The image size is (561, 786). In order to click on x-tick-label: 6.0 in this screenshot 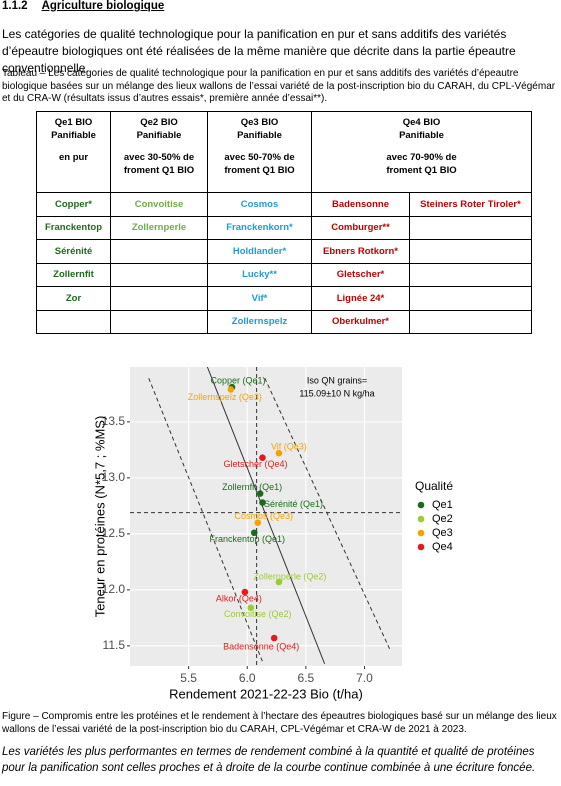, I will do `click(247, 678)`.